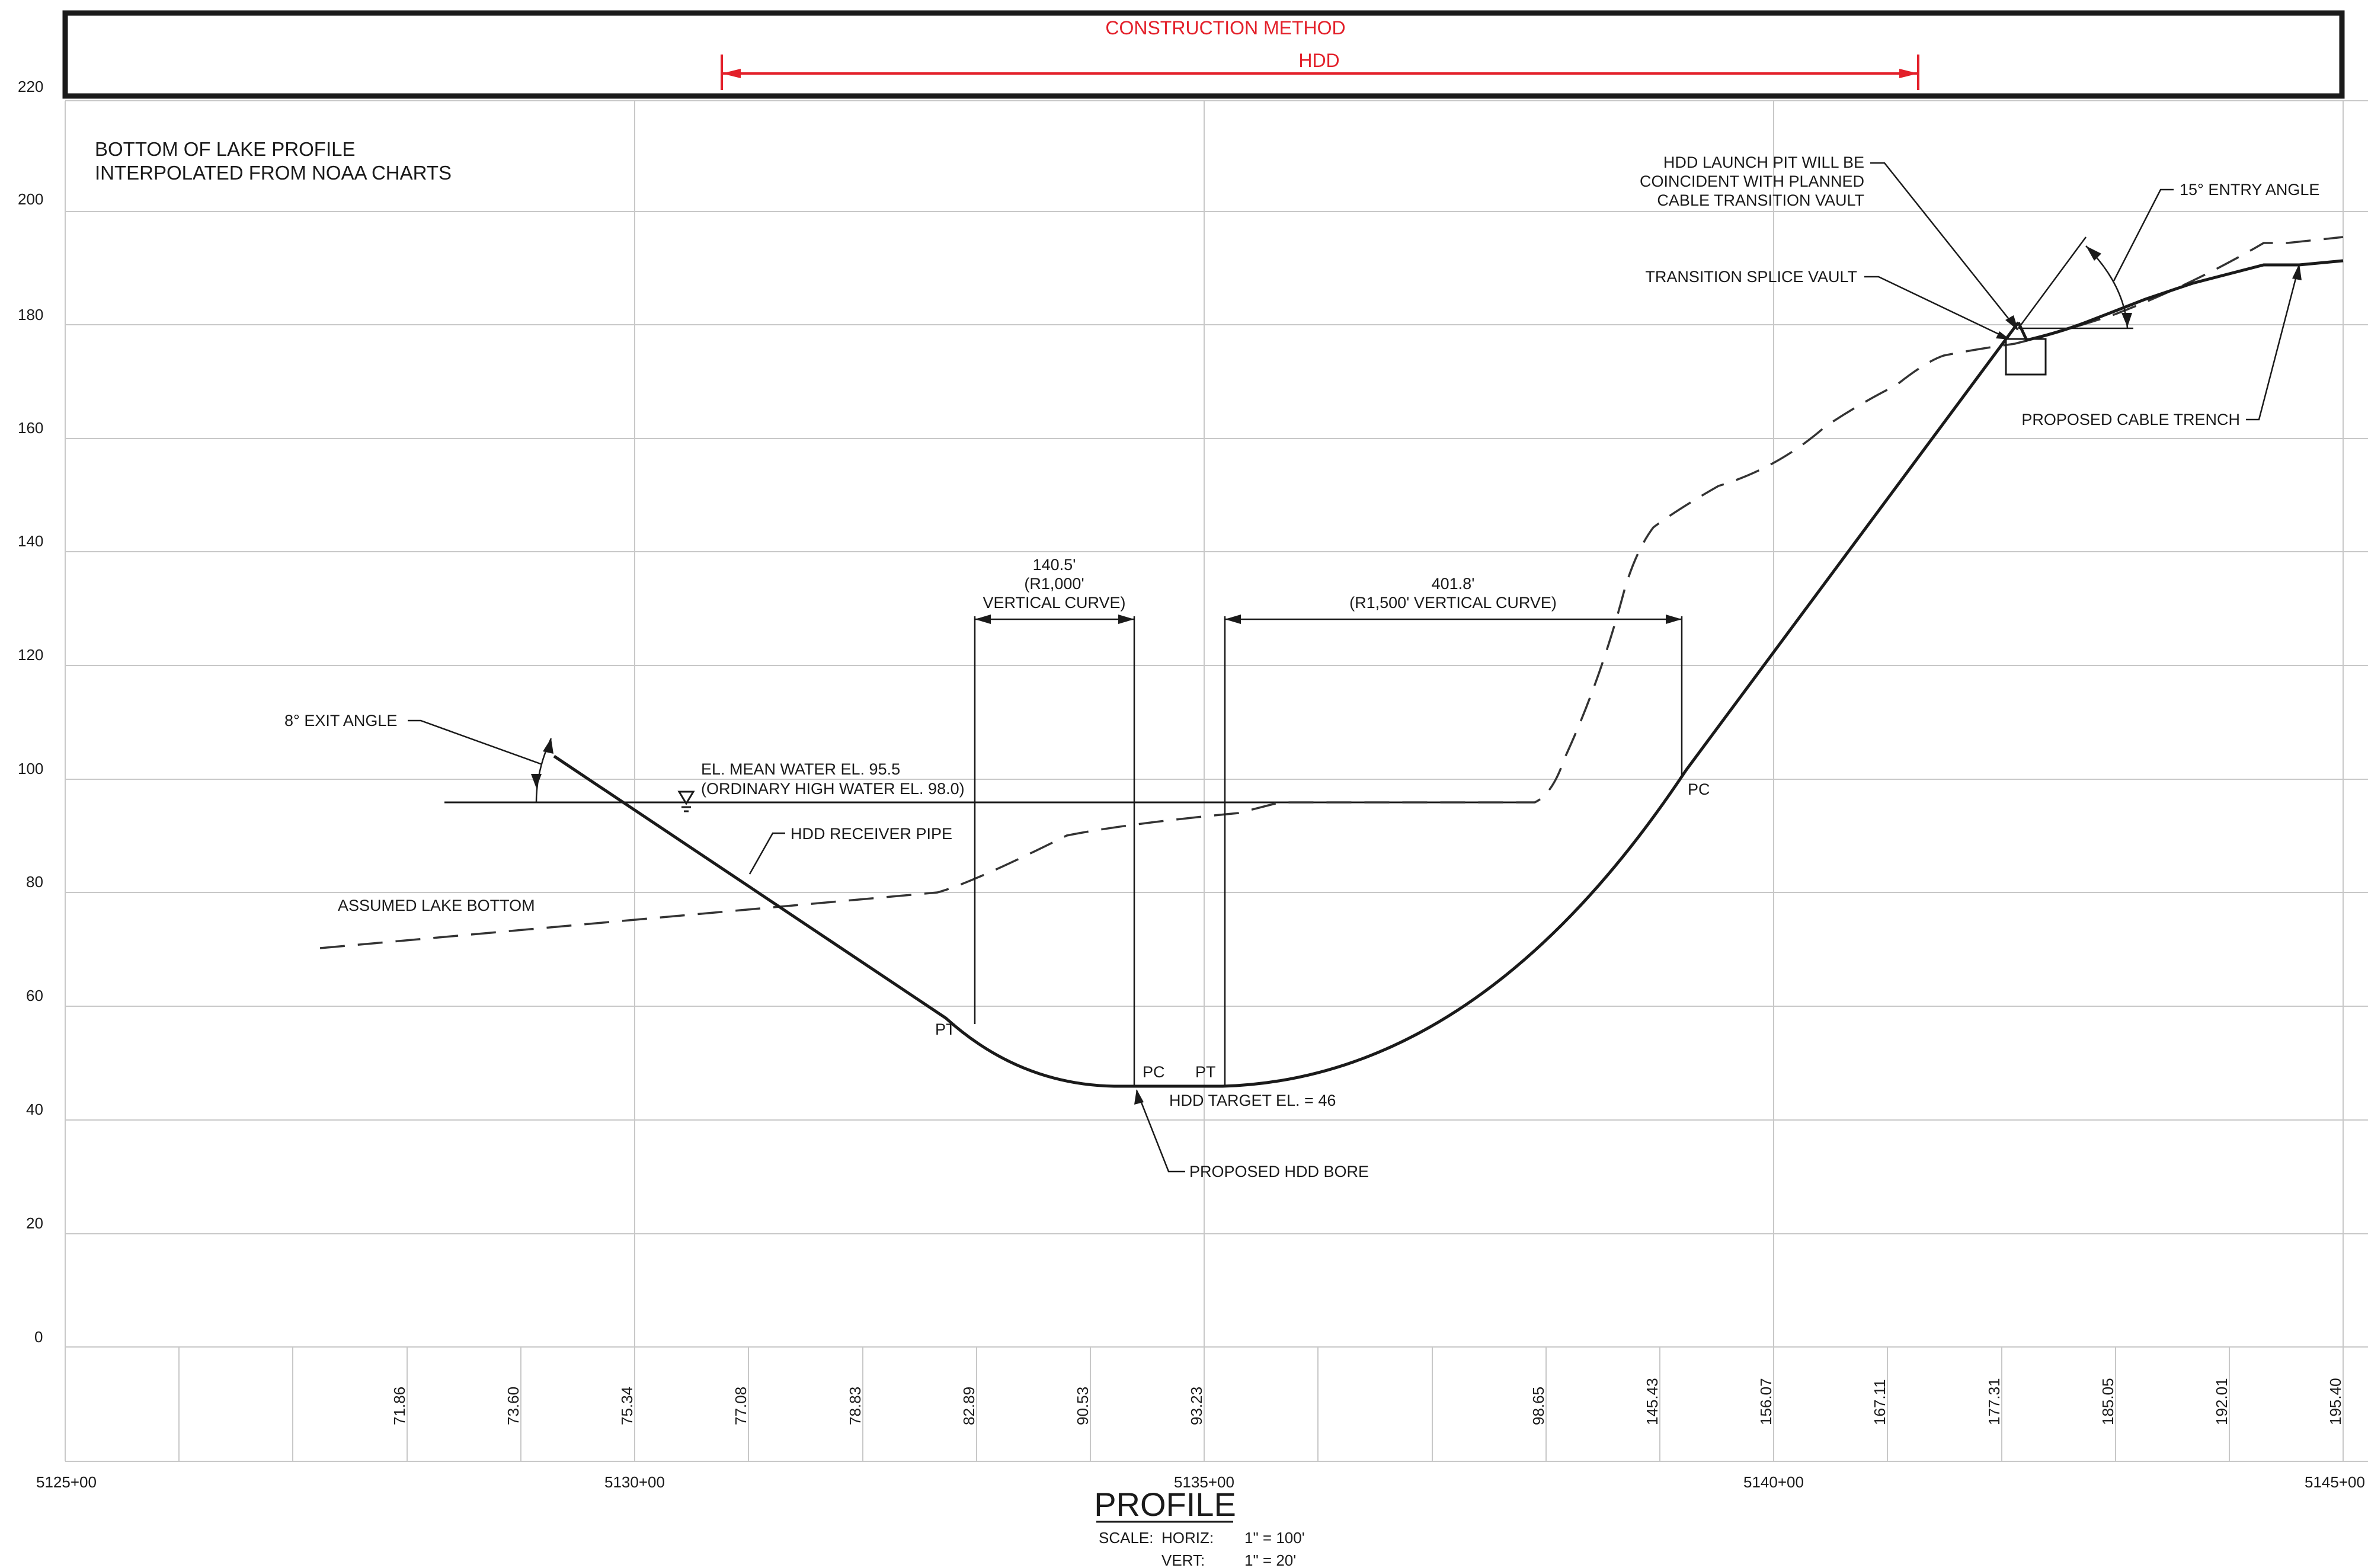 This screenshot has width=2368, height=1568. What do you see at coordinates (1453, 603) in the screenshot?
I see `vertical-curve-2-radius: (R1,500' VERTICAL CURVE)` at bounding box center [1453, 603].